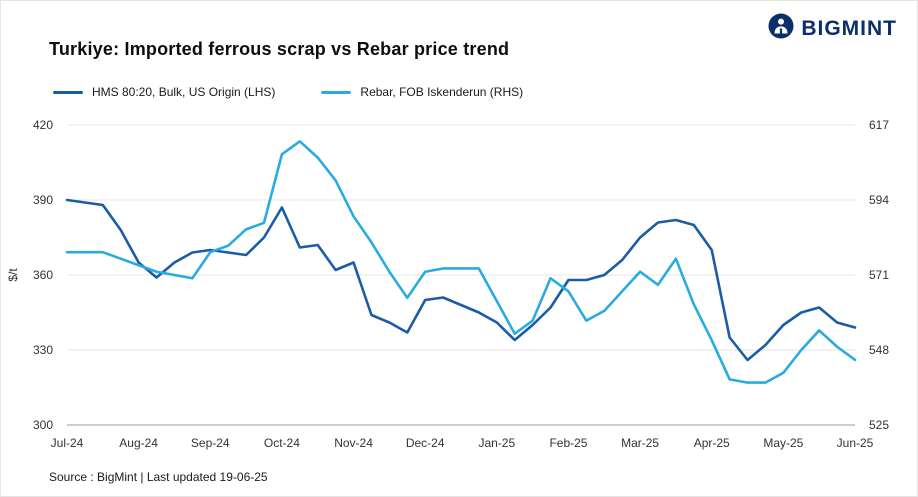 Image resolution: width=918 pixels, height=497 pixels. Describe the element at coordinates (712, 443) in the screenshot. I see `svg-text: Apr-25` at that location.